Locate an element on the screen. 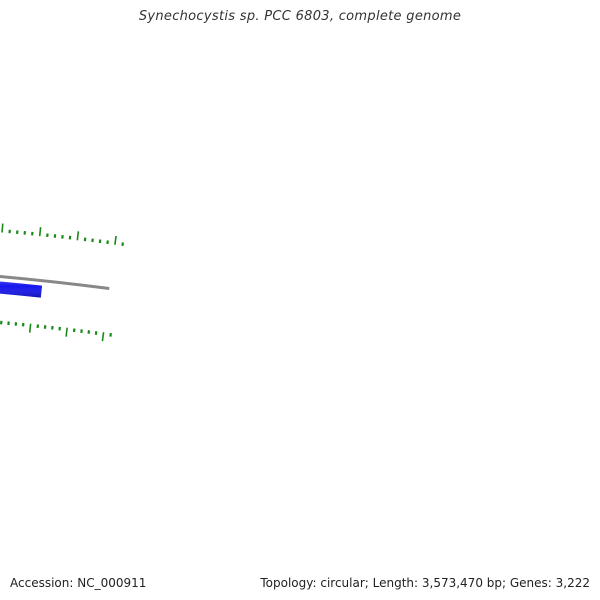 Image resolution: width=600 pixels, height=600 pixels. reverse-gene-track is located at coordinates (21, 289).